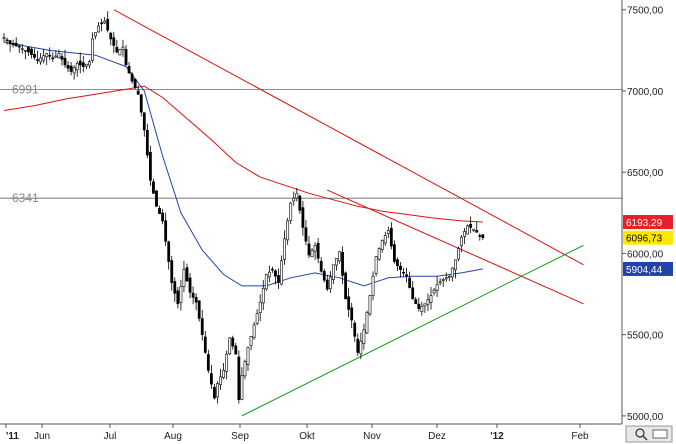  I want to click on y-tick-label: 5500,00, so click(645, 336).